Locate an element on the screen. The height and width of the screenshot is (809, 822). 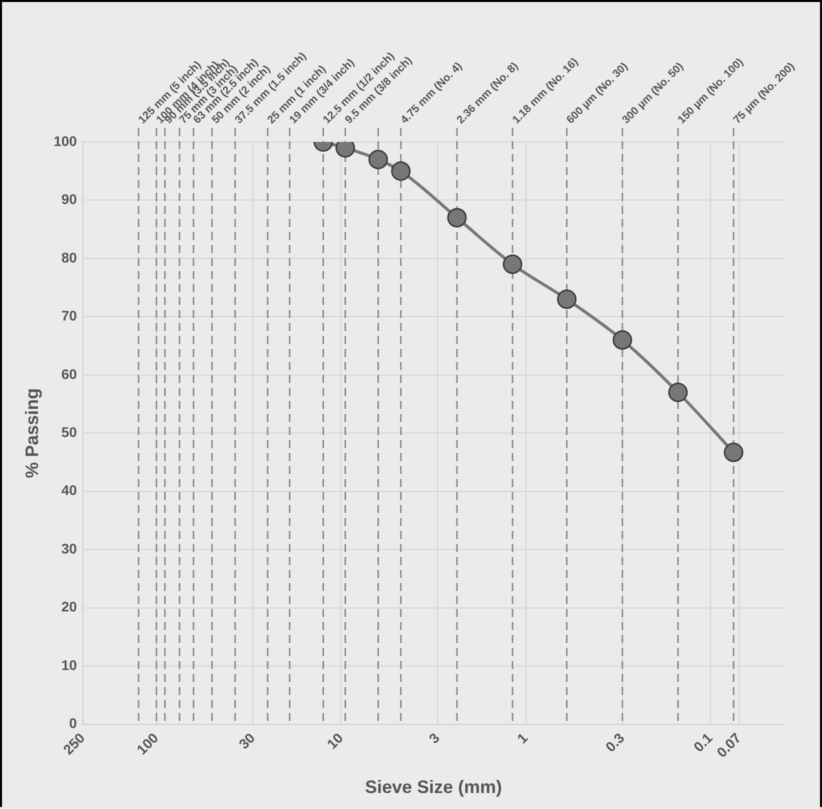
x-axis-title: Sieve Size (mm) is located at coordinates (433, 787).